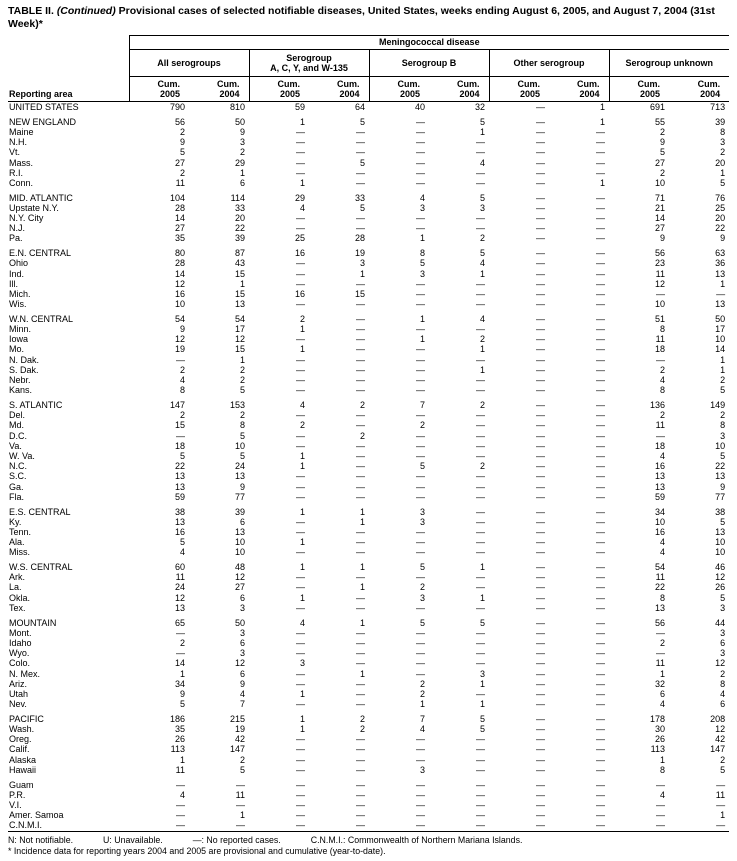  I want to click on value-cell: 56, so click(179, 121).